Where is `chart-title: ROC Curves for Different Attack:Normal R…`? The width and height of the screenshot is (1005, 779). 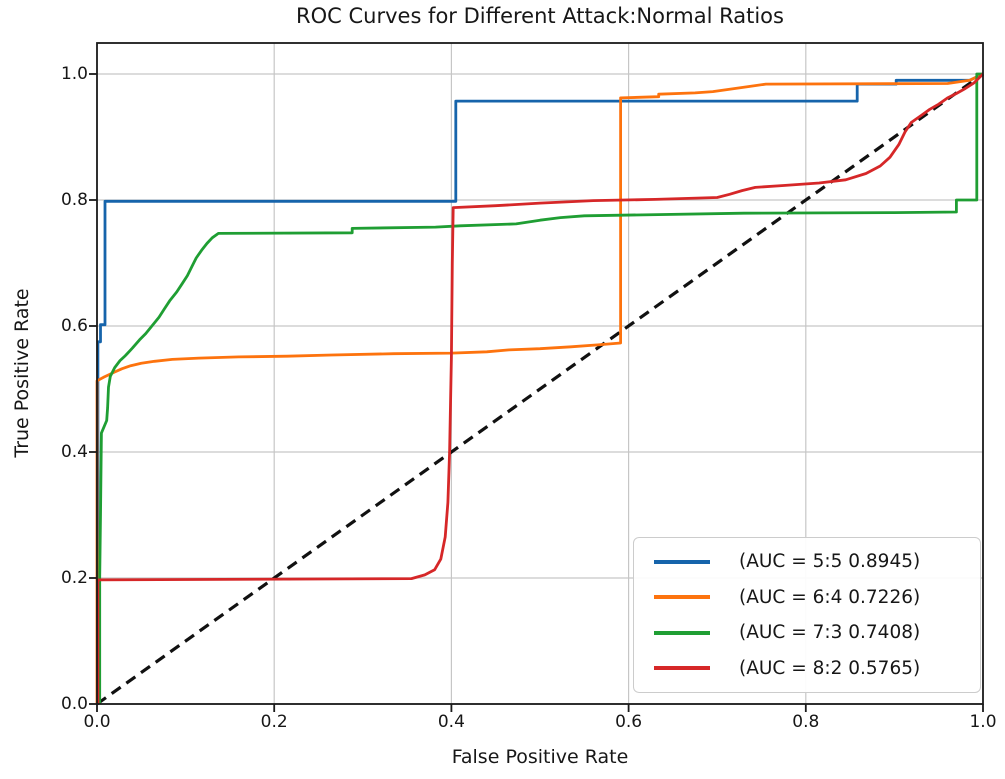
chart-title: ROC Curves for Different Attack:Normal R… is located at coordinates (540, 16).